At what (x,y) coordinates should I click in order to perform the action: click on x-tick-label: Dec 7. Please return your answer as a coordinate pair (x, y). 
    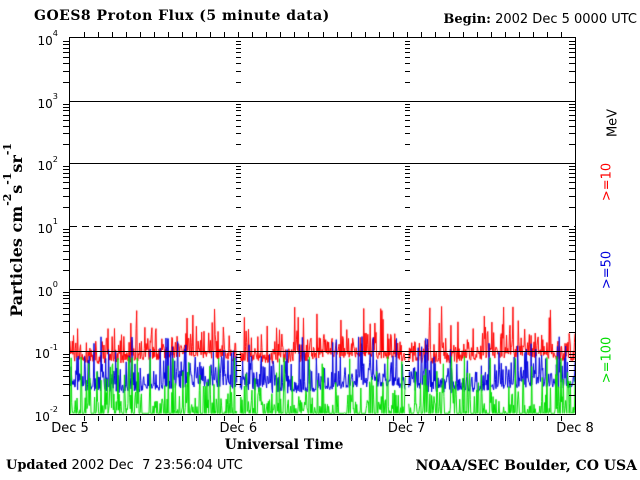
    Looking at the image, I should click on (406, 428).